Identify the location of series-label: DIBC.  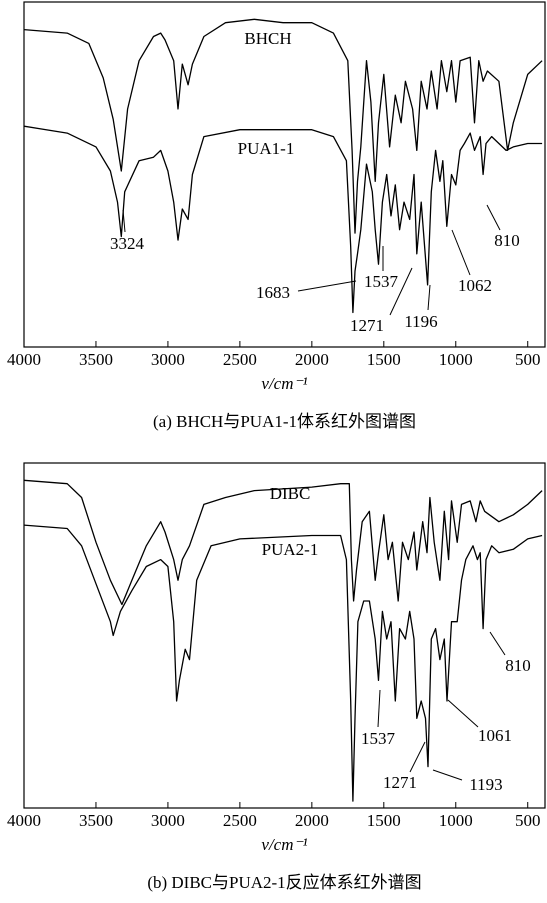
(290, 493).